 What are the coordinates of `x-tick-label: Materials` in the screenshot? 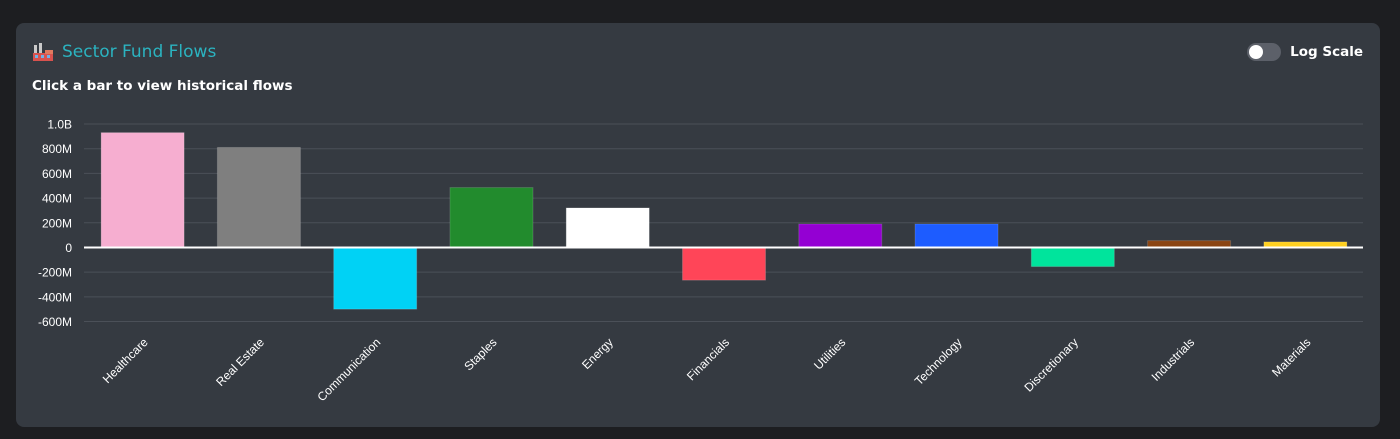 It's located at (1291, 357).